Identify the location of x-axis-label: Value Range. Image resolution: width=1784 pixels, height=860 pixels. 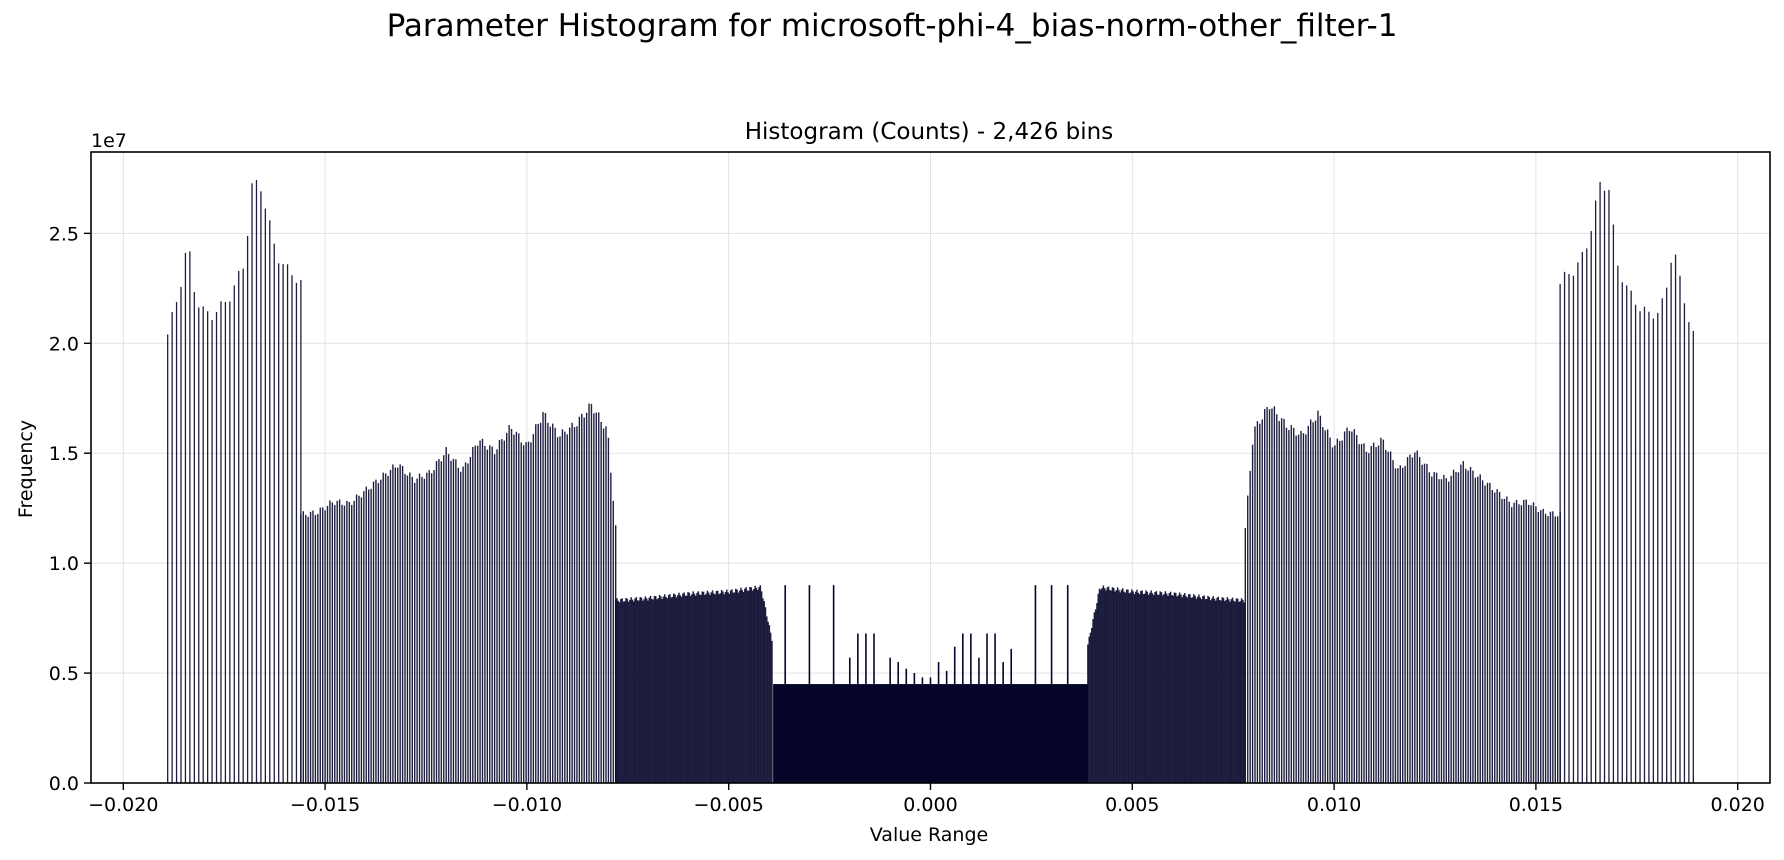
(929, 835).